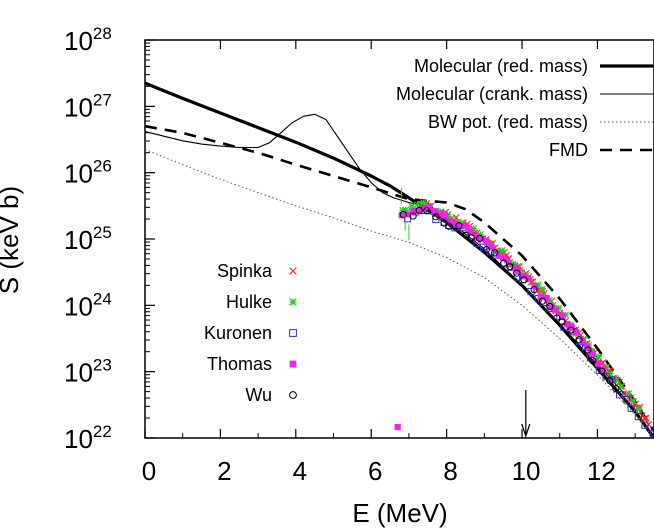  What do you see at coordinates (102, 298) in the screenshot?
I see `y-tick-exponent: 24` at bounding box center [102, 298].